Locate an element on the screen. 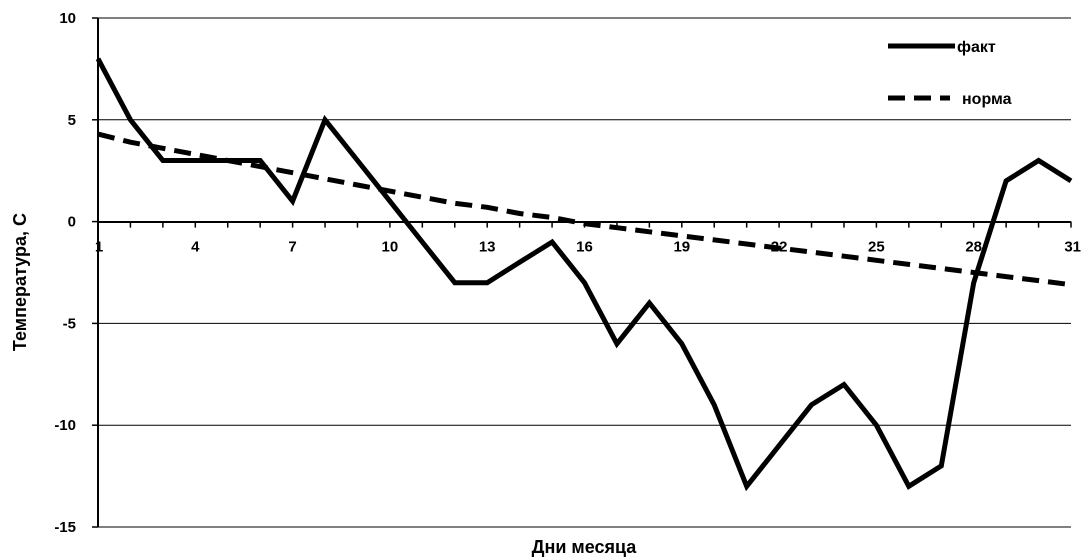 This screenshot has width=1082, height=560. x-axis-title: Дни месяца is located at coordinates (585, 547).